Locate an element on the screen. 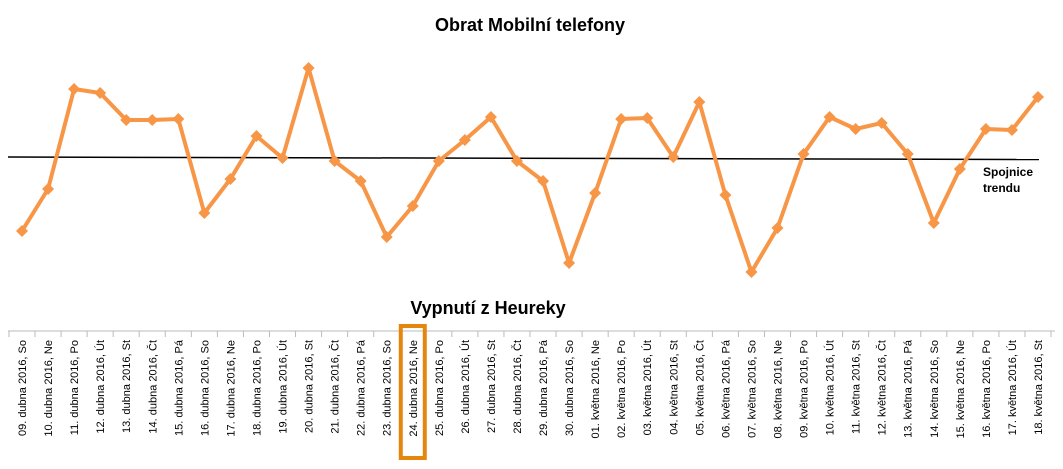 Image resolution: width=1063 pixels, height=469 pixels. x-tick-label: 12. května 2016, Čt is located at coordinates (882, 387).